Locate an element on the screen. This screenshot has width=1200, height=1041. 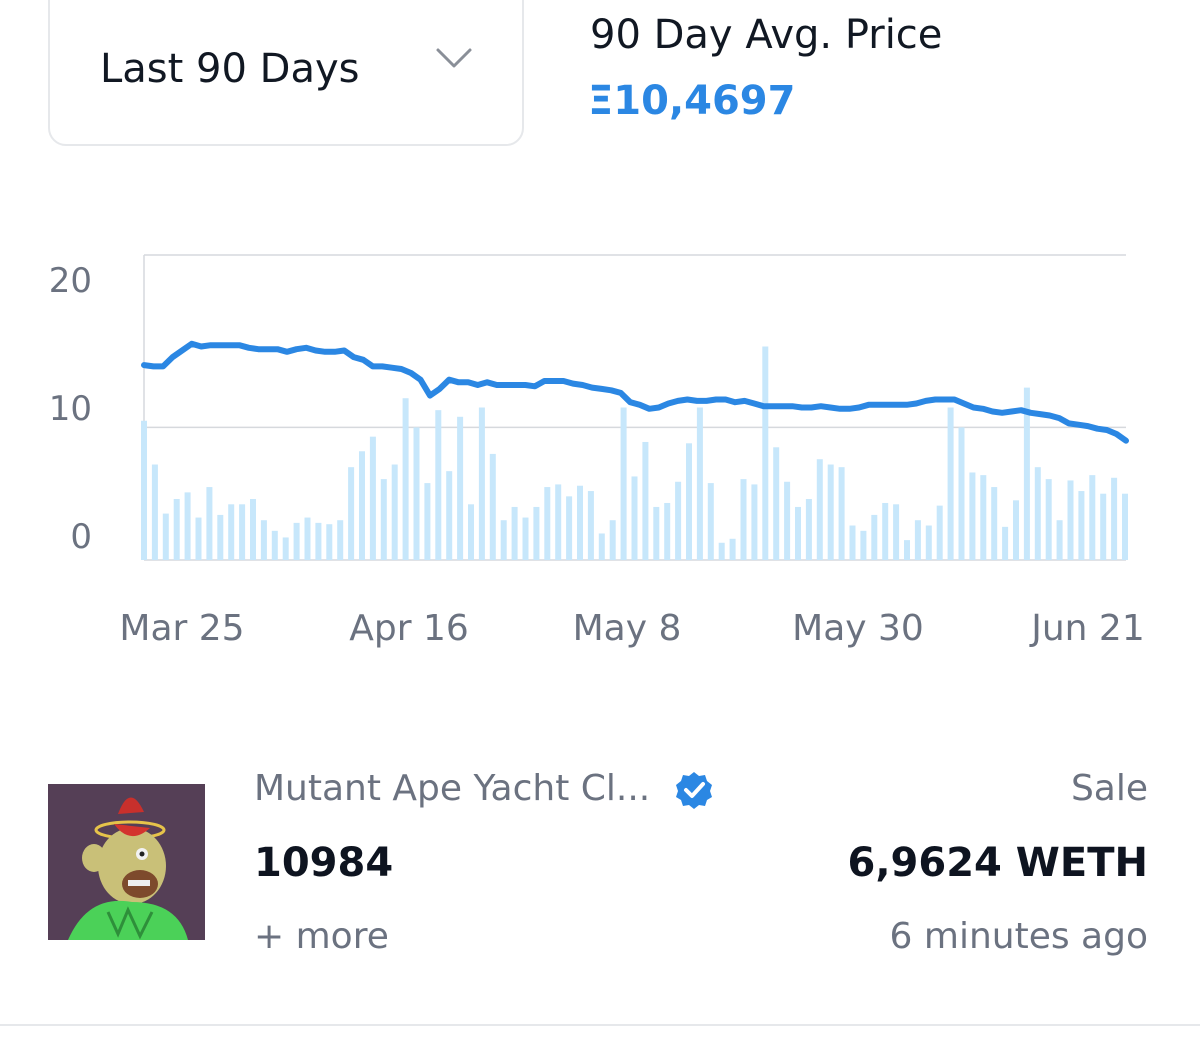
date-range-dropdown: Last 90 Days is located at coordinates (286, 73).